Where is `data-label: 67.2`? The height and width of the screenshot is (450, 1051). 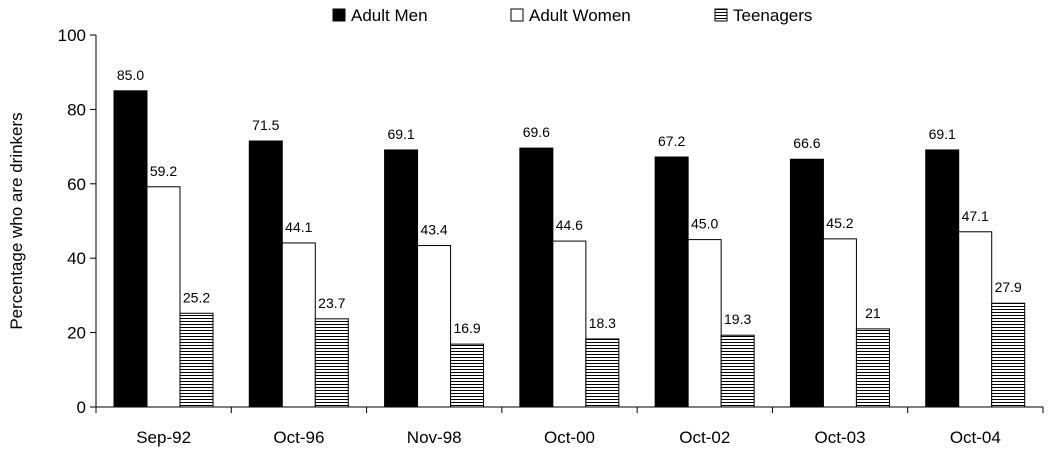
data-label: 67.2 is located at coordinates (671, 141).